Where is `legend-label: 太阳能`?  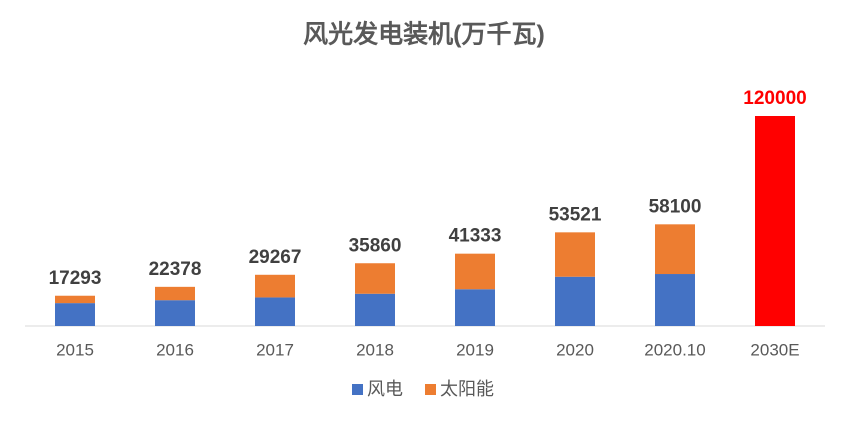 legend-label: 太阳能 is located at coordinates (467, 389).